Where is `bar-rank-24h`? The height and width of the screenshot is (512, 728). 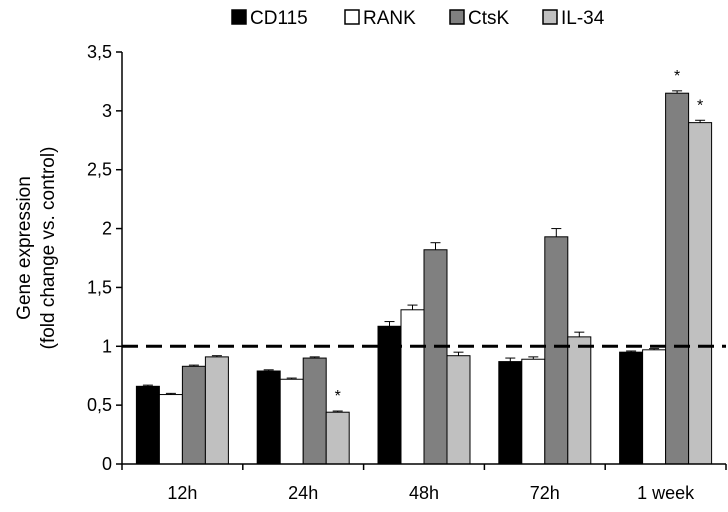
bar-rank-24h is located at coordinates (291, 421).